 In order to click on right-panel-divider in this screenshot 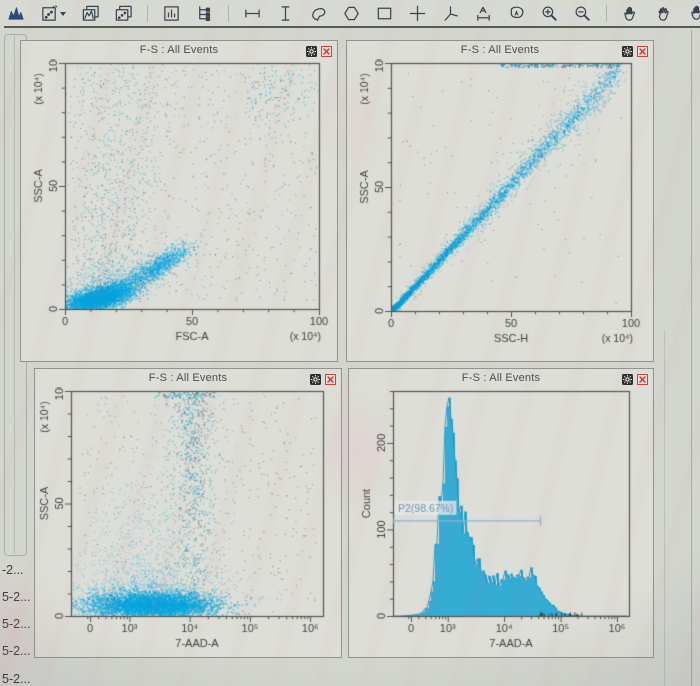, I will do `click(664, 508)`.